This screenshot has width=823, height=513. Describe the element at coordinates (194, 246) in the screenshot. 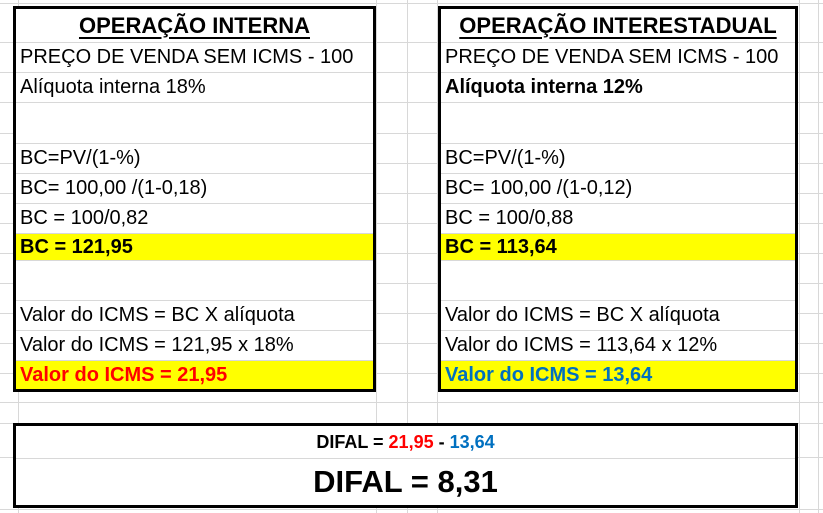

I see `internal-bc-result-cell: BC = 121,95` at that location.